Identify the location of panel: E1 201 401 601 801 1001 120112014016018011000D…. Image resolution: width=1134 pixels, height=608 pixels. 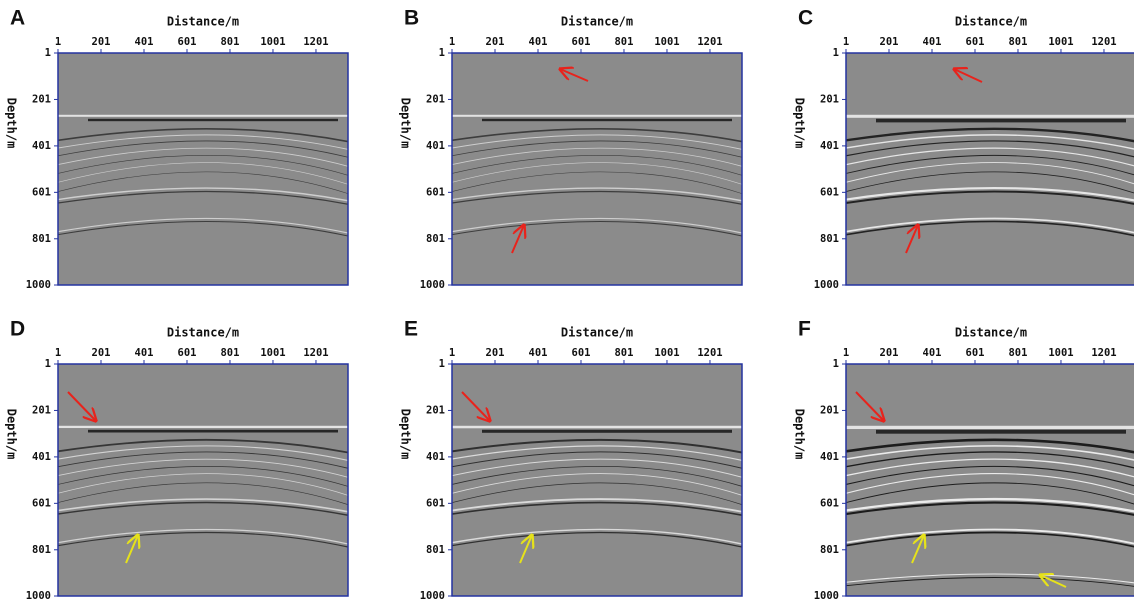
(571, 460).